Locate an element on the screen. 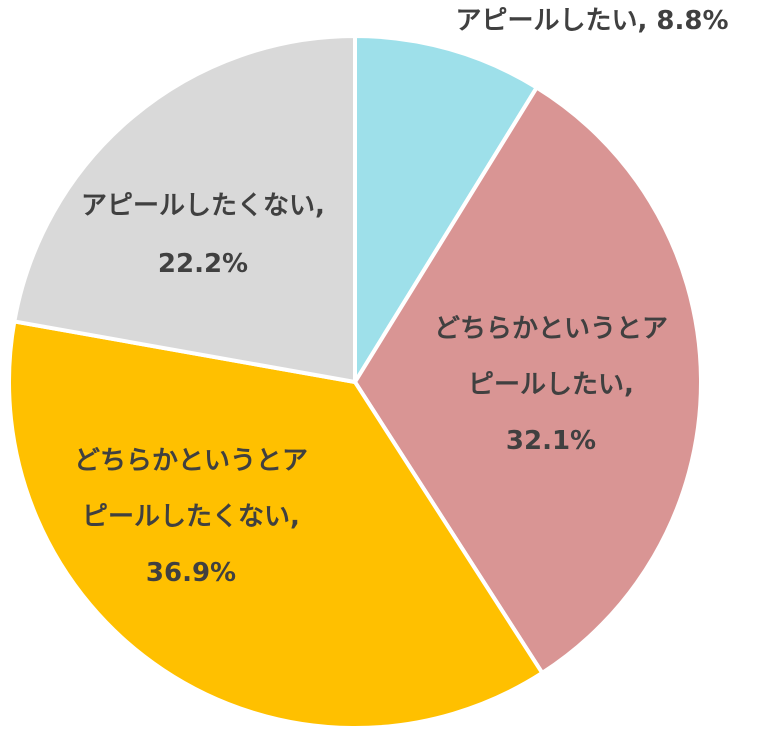  data-label-line: アピールしたくない, is located at coordinates (203, 206).